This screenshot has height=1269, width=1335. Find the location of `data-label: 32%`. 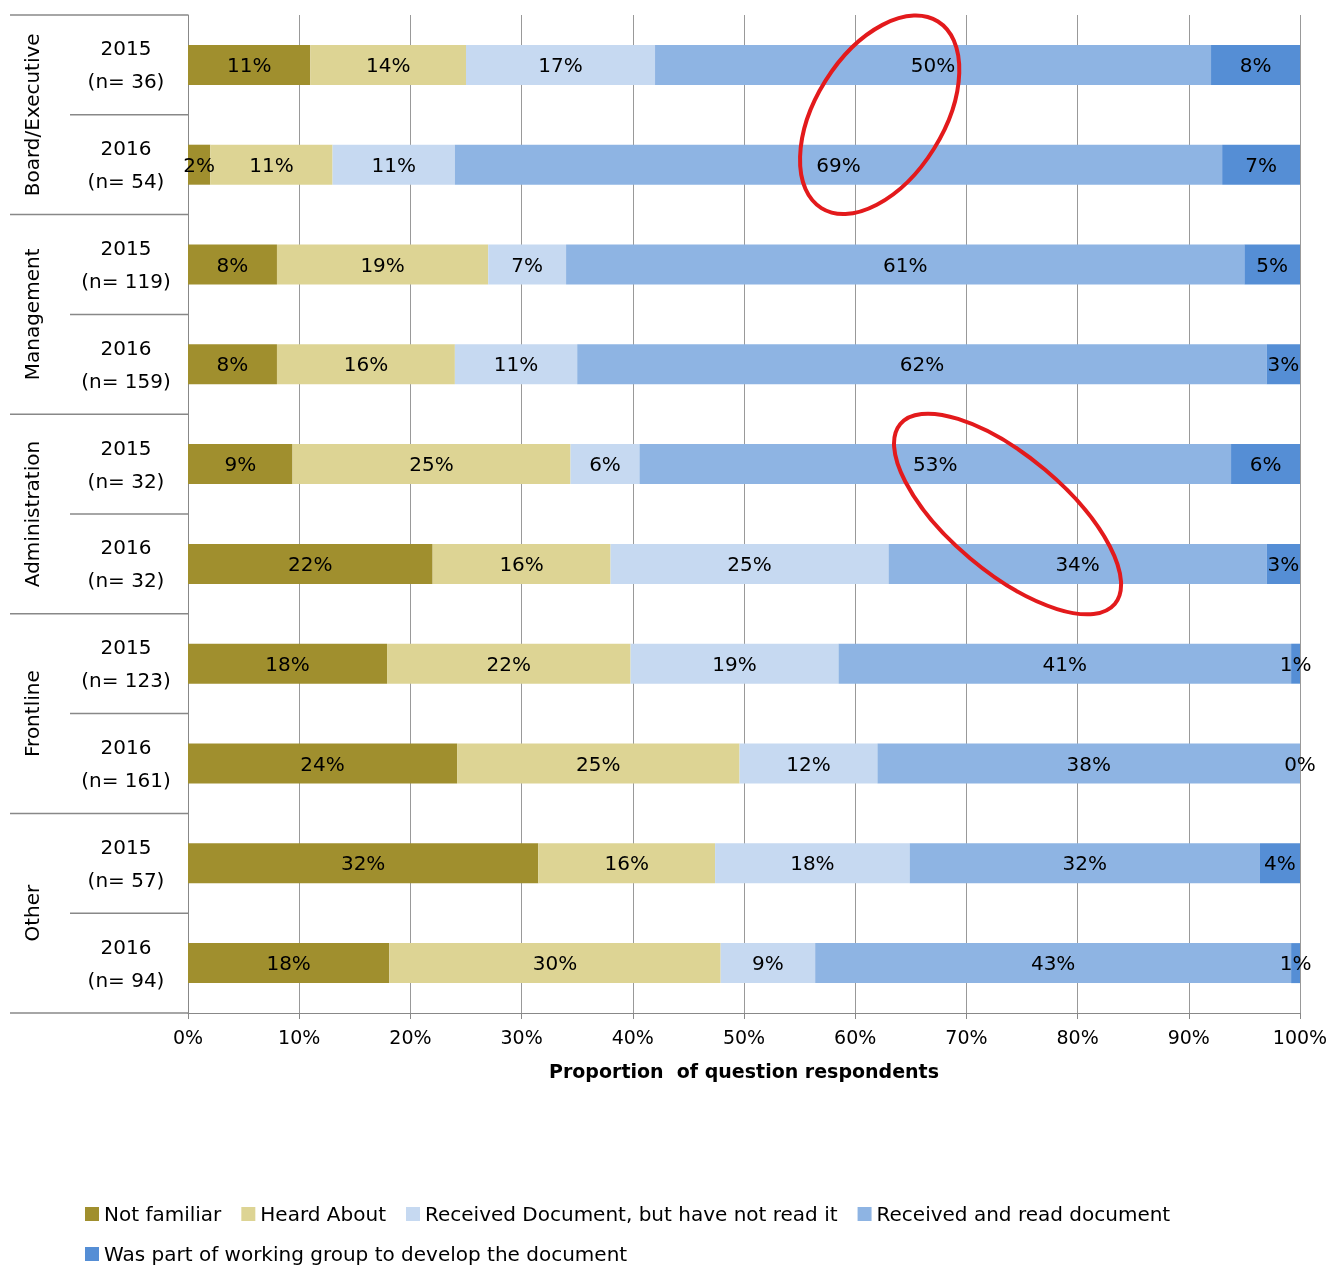

data-label: 32% is located at coordinates (363, 863).